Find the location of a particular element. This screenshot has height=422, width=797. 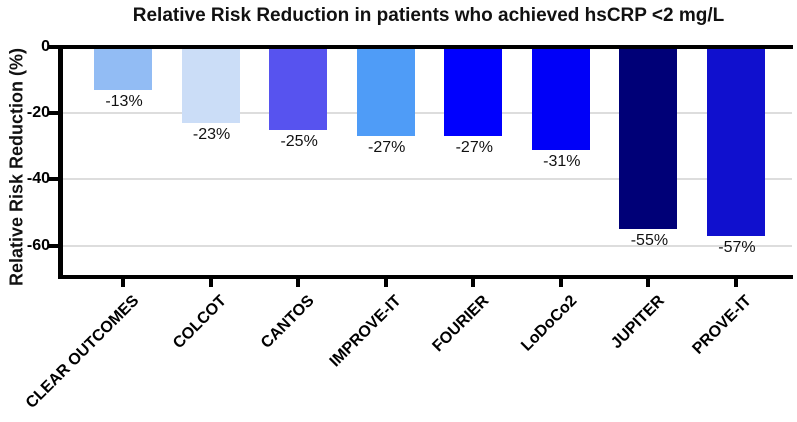

x-tick-improve-it is located at coordinates (385, 283).